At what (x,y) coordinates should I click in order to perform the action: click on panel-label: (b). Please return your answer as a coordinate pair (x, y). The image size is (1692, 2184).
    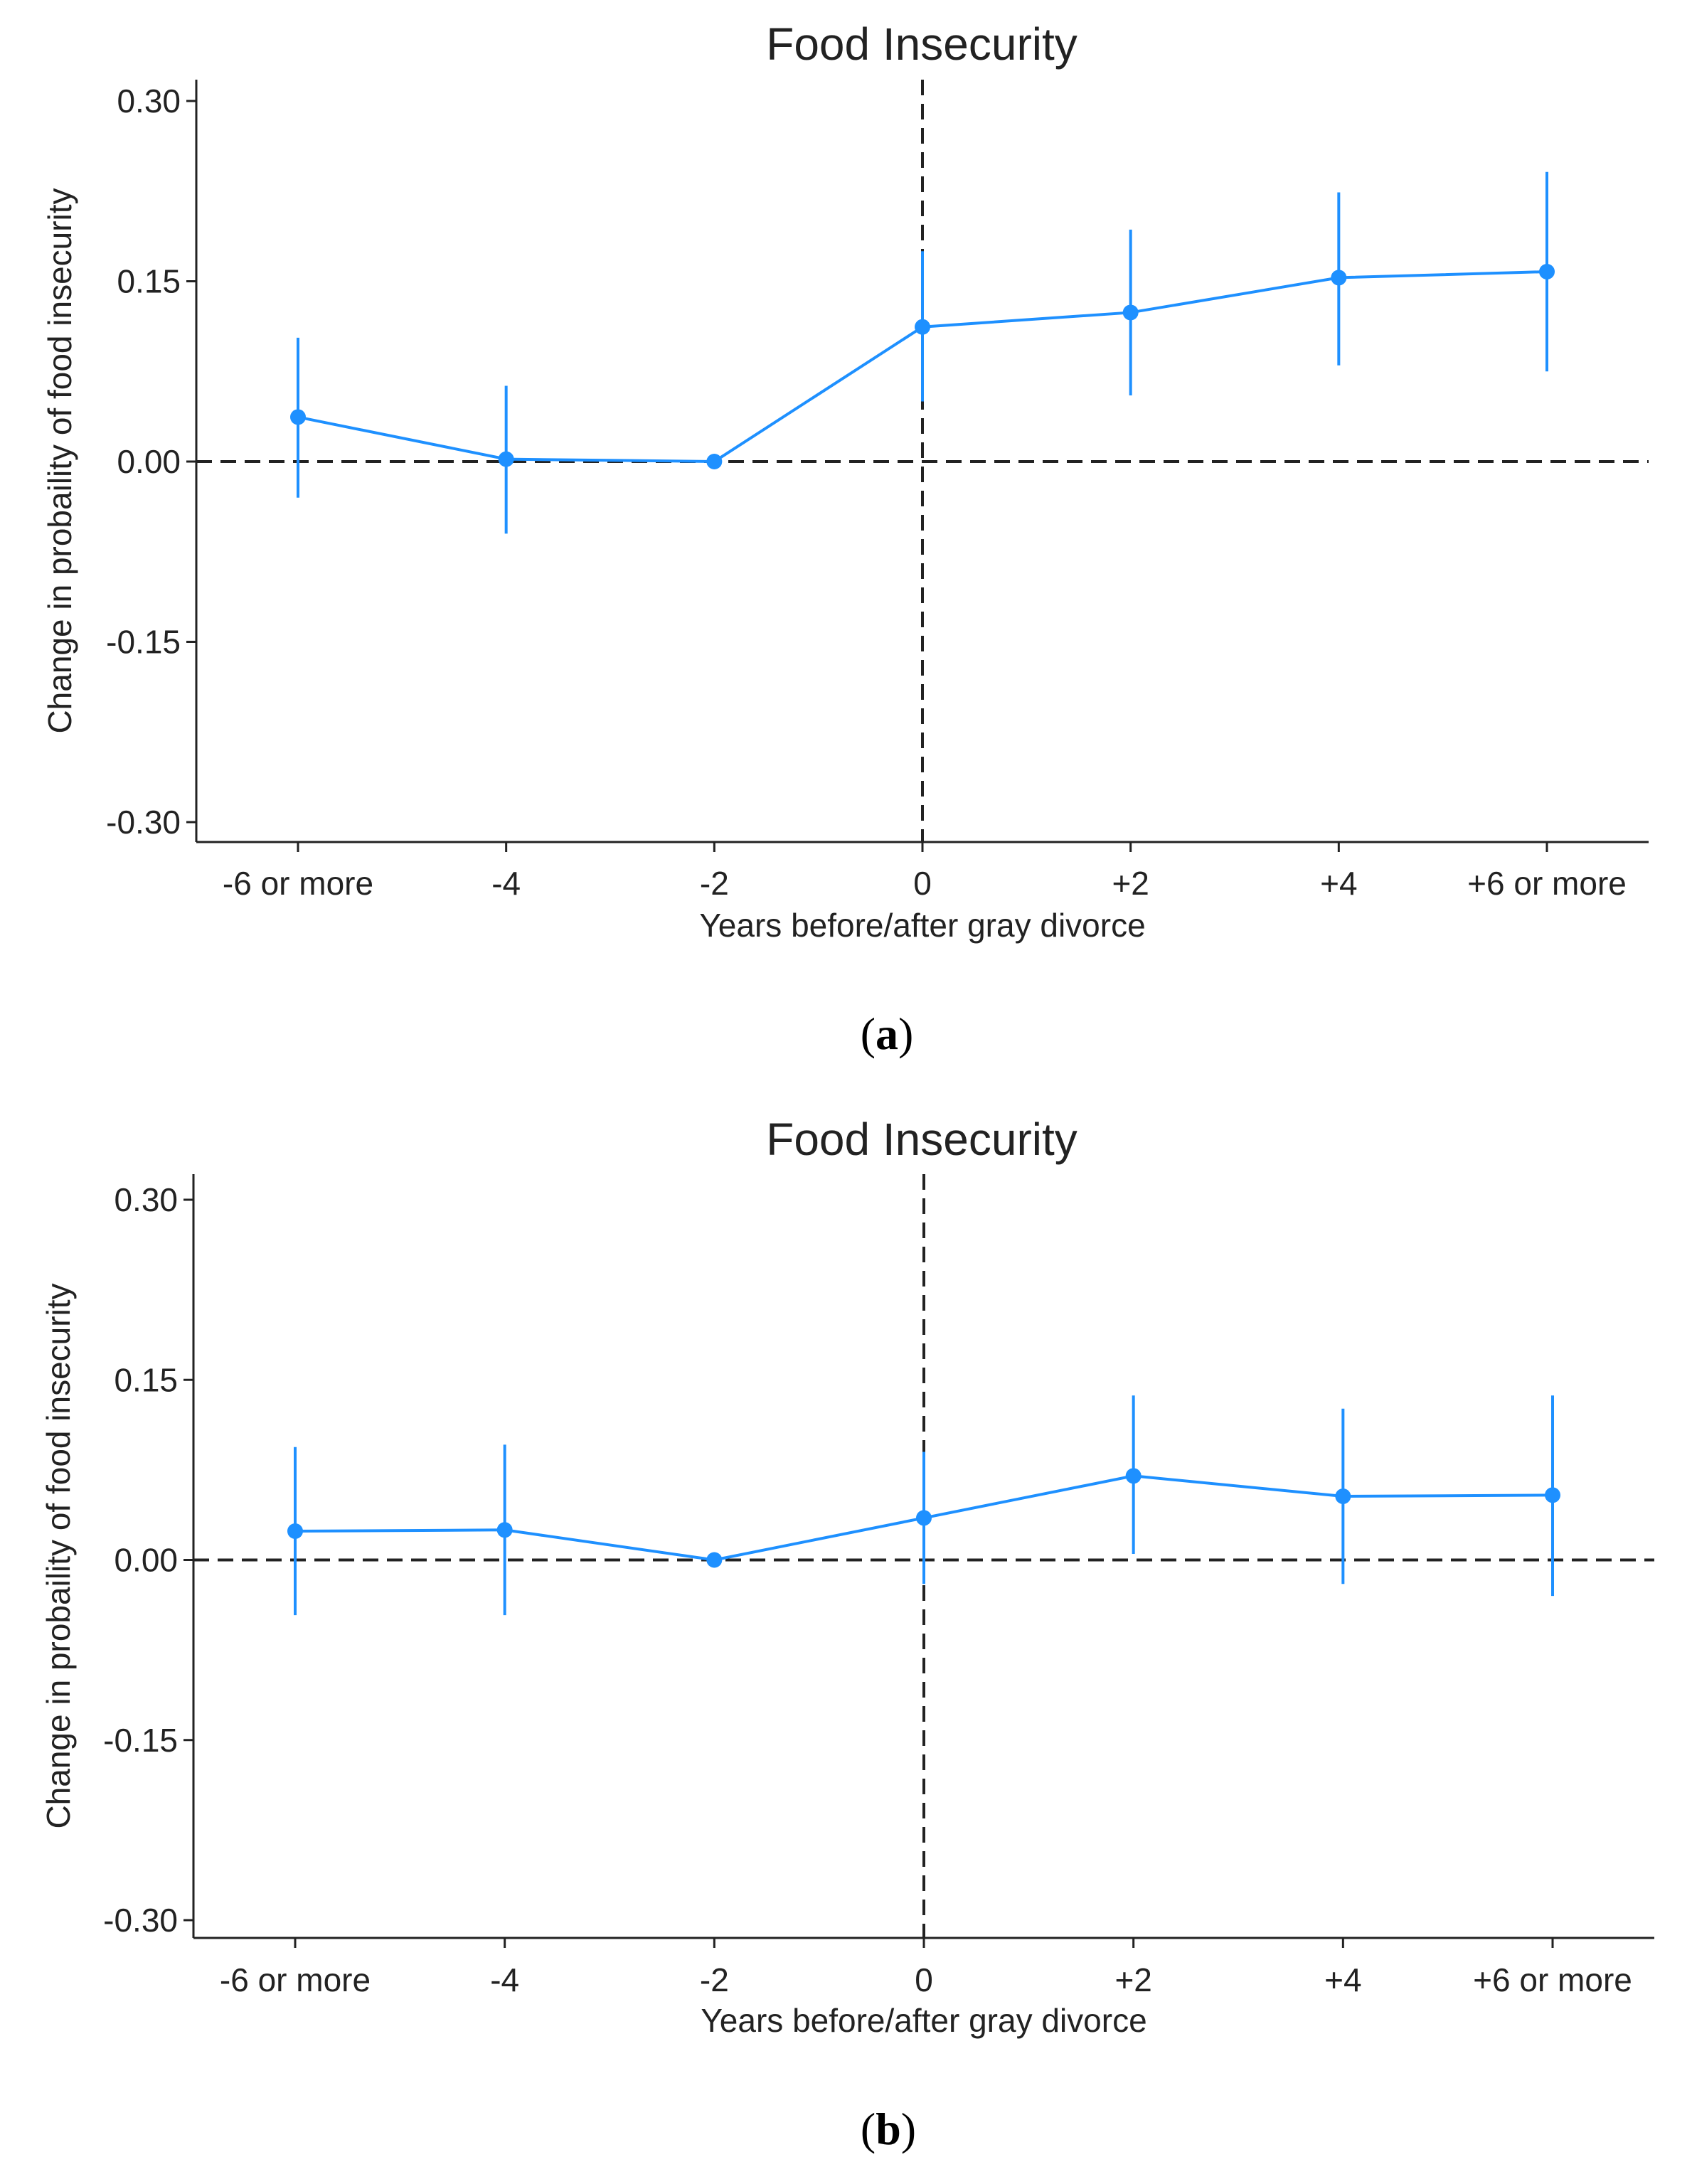
    Looking at the image, I should click on (888, 2129).